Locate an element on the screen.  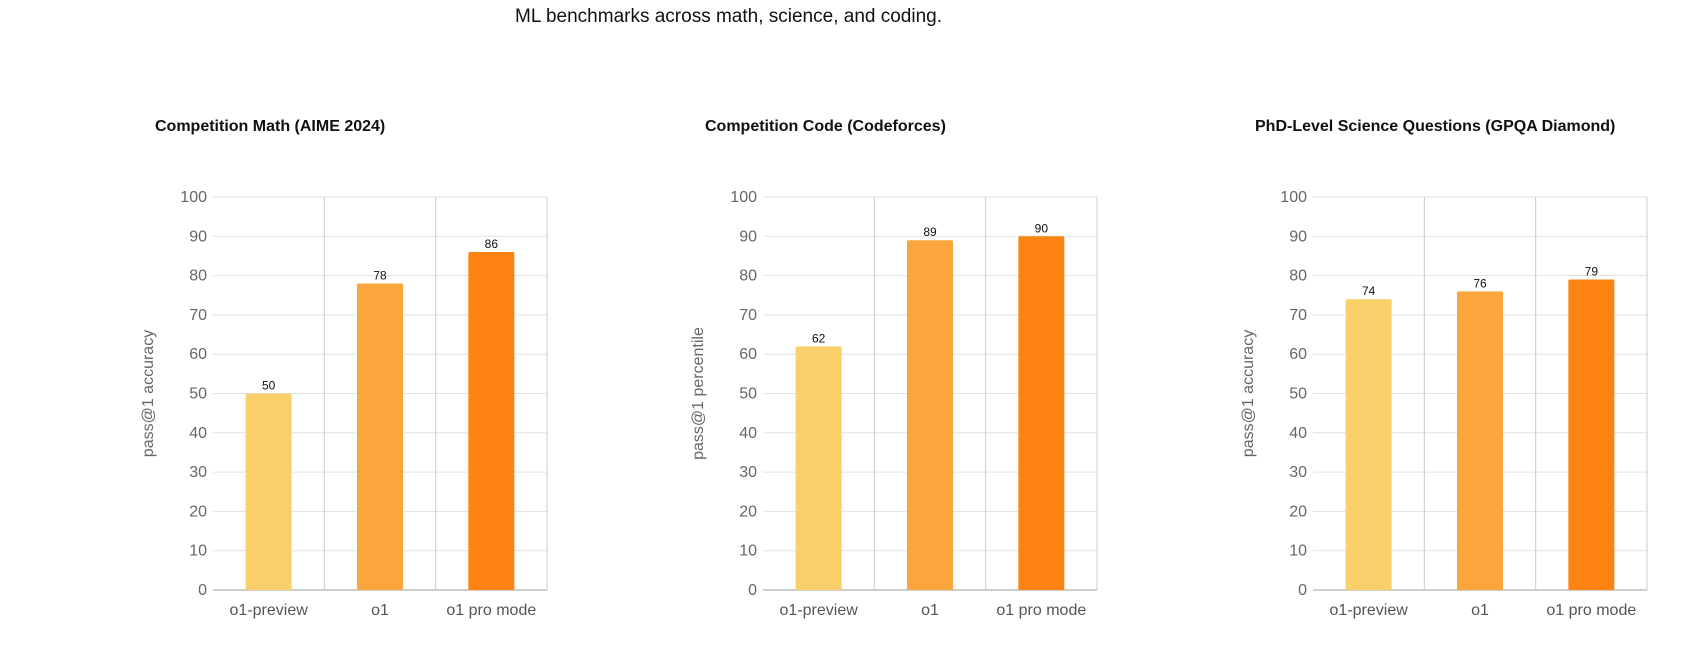
chart-title: Competition Code (Codeforces) is located at coordinates (825, 126).